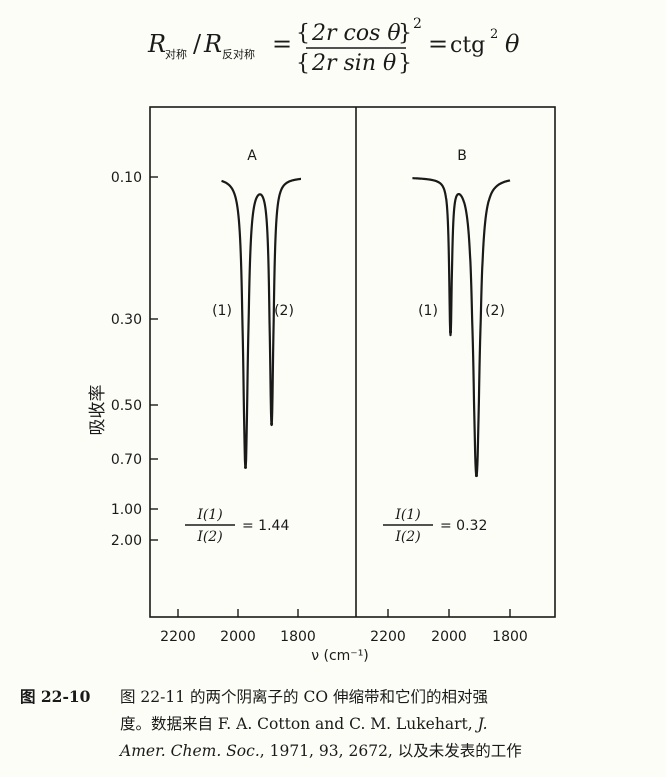  Describe the element at coordinates (299, 724) in the screenshot. I see `caption-line2: 度。数据来自 F. A. Cotton and C. M. Lukehart,` at that location.